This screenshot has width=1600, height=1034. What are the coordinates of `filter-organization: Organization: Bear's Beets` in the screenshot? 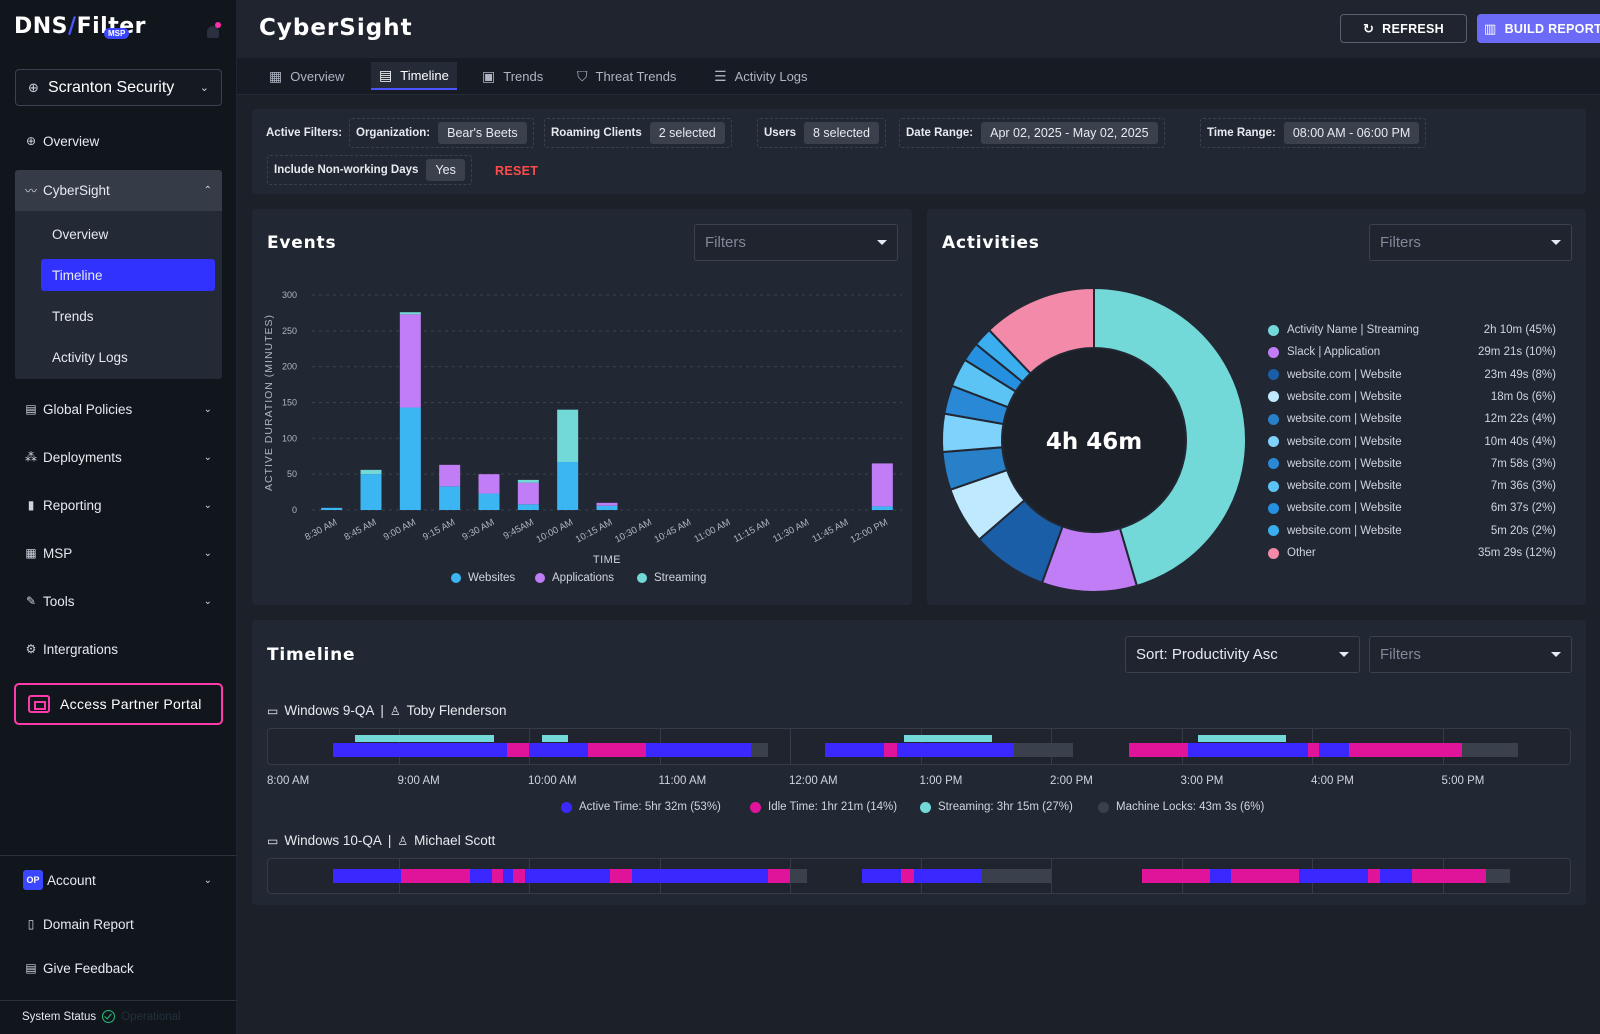 It's located at (441, 133).